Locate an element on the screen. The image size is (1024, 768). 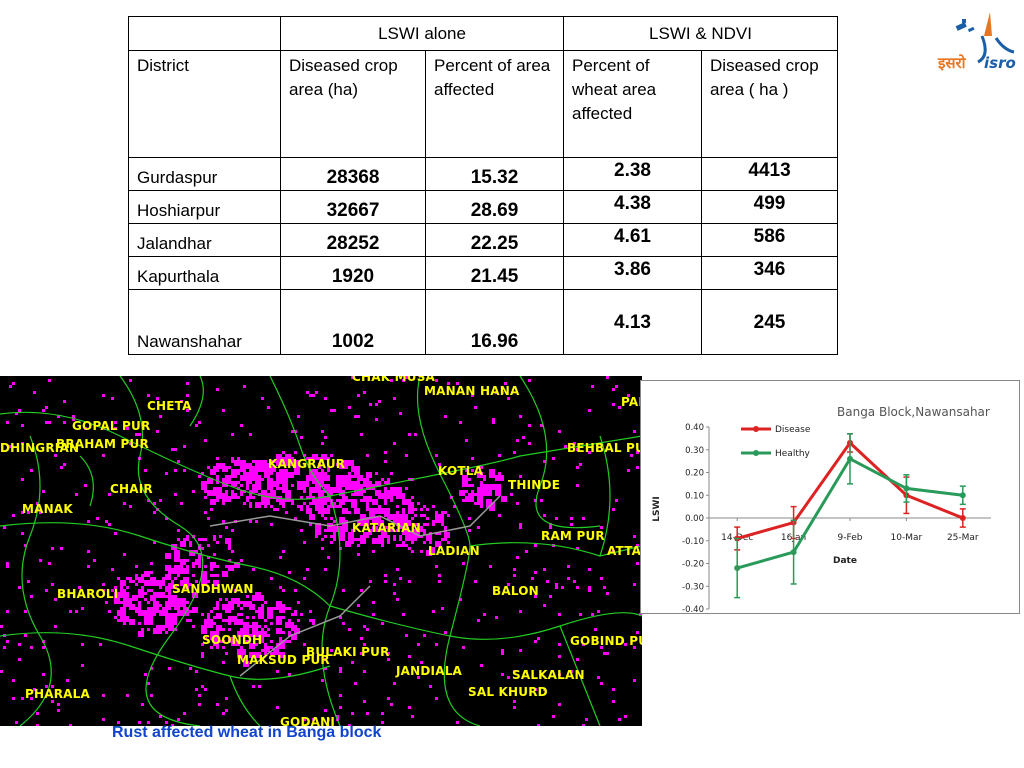
diseased-area-ndvi-cell: 499 is located at coordinates (770, 207).